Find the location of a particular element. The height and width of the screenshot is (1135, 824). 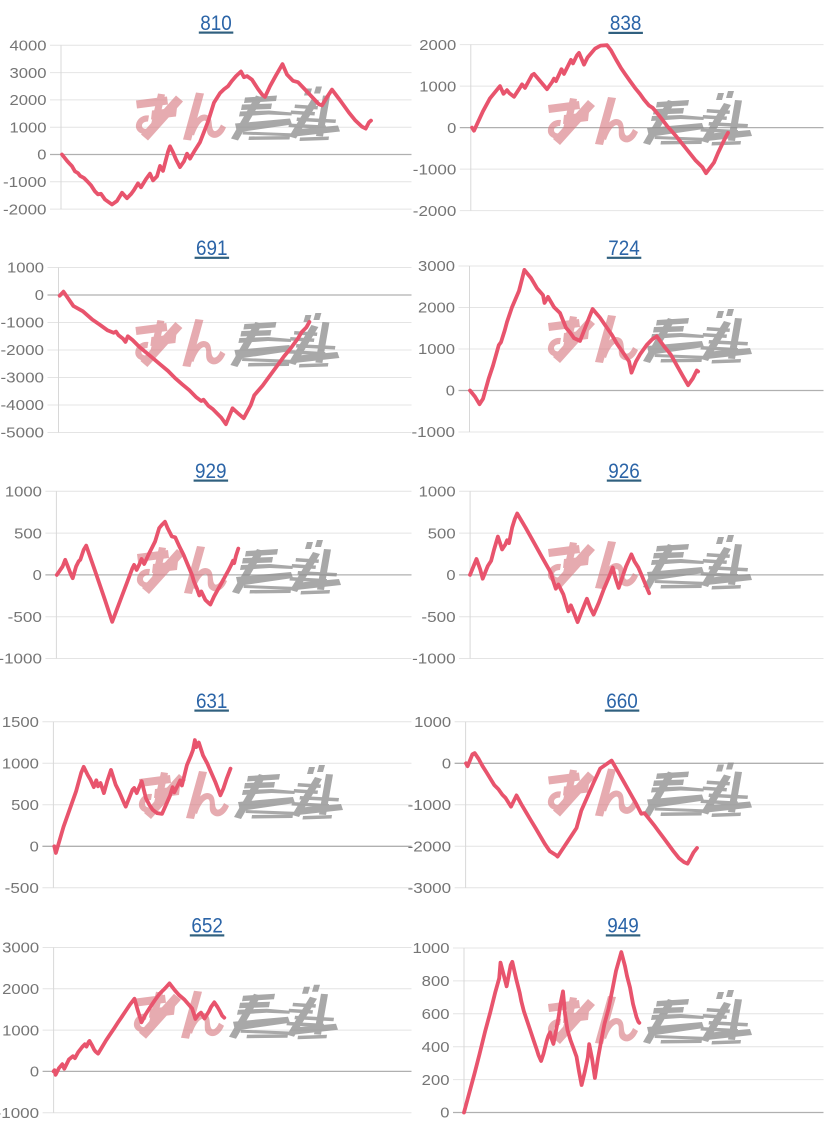

svg-text: 949 is located at coordinates (623, 926).